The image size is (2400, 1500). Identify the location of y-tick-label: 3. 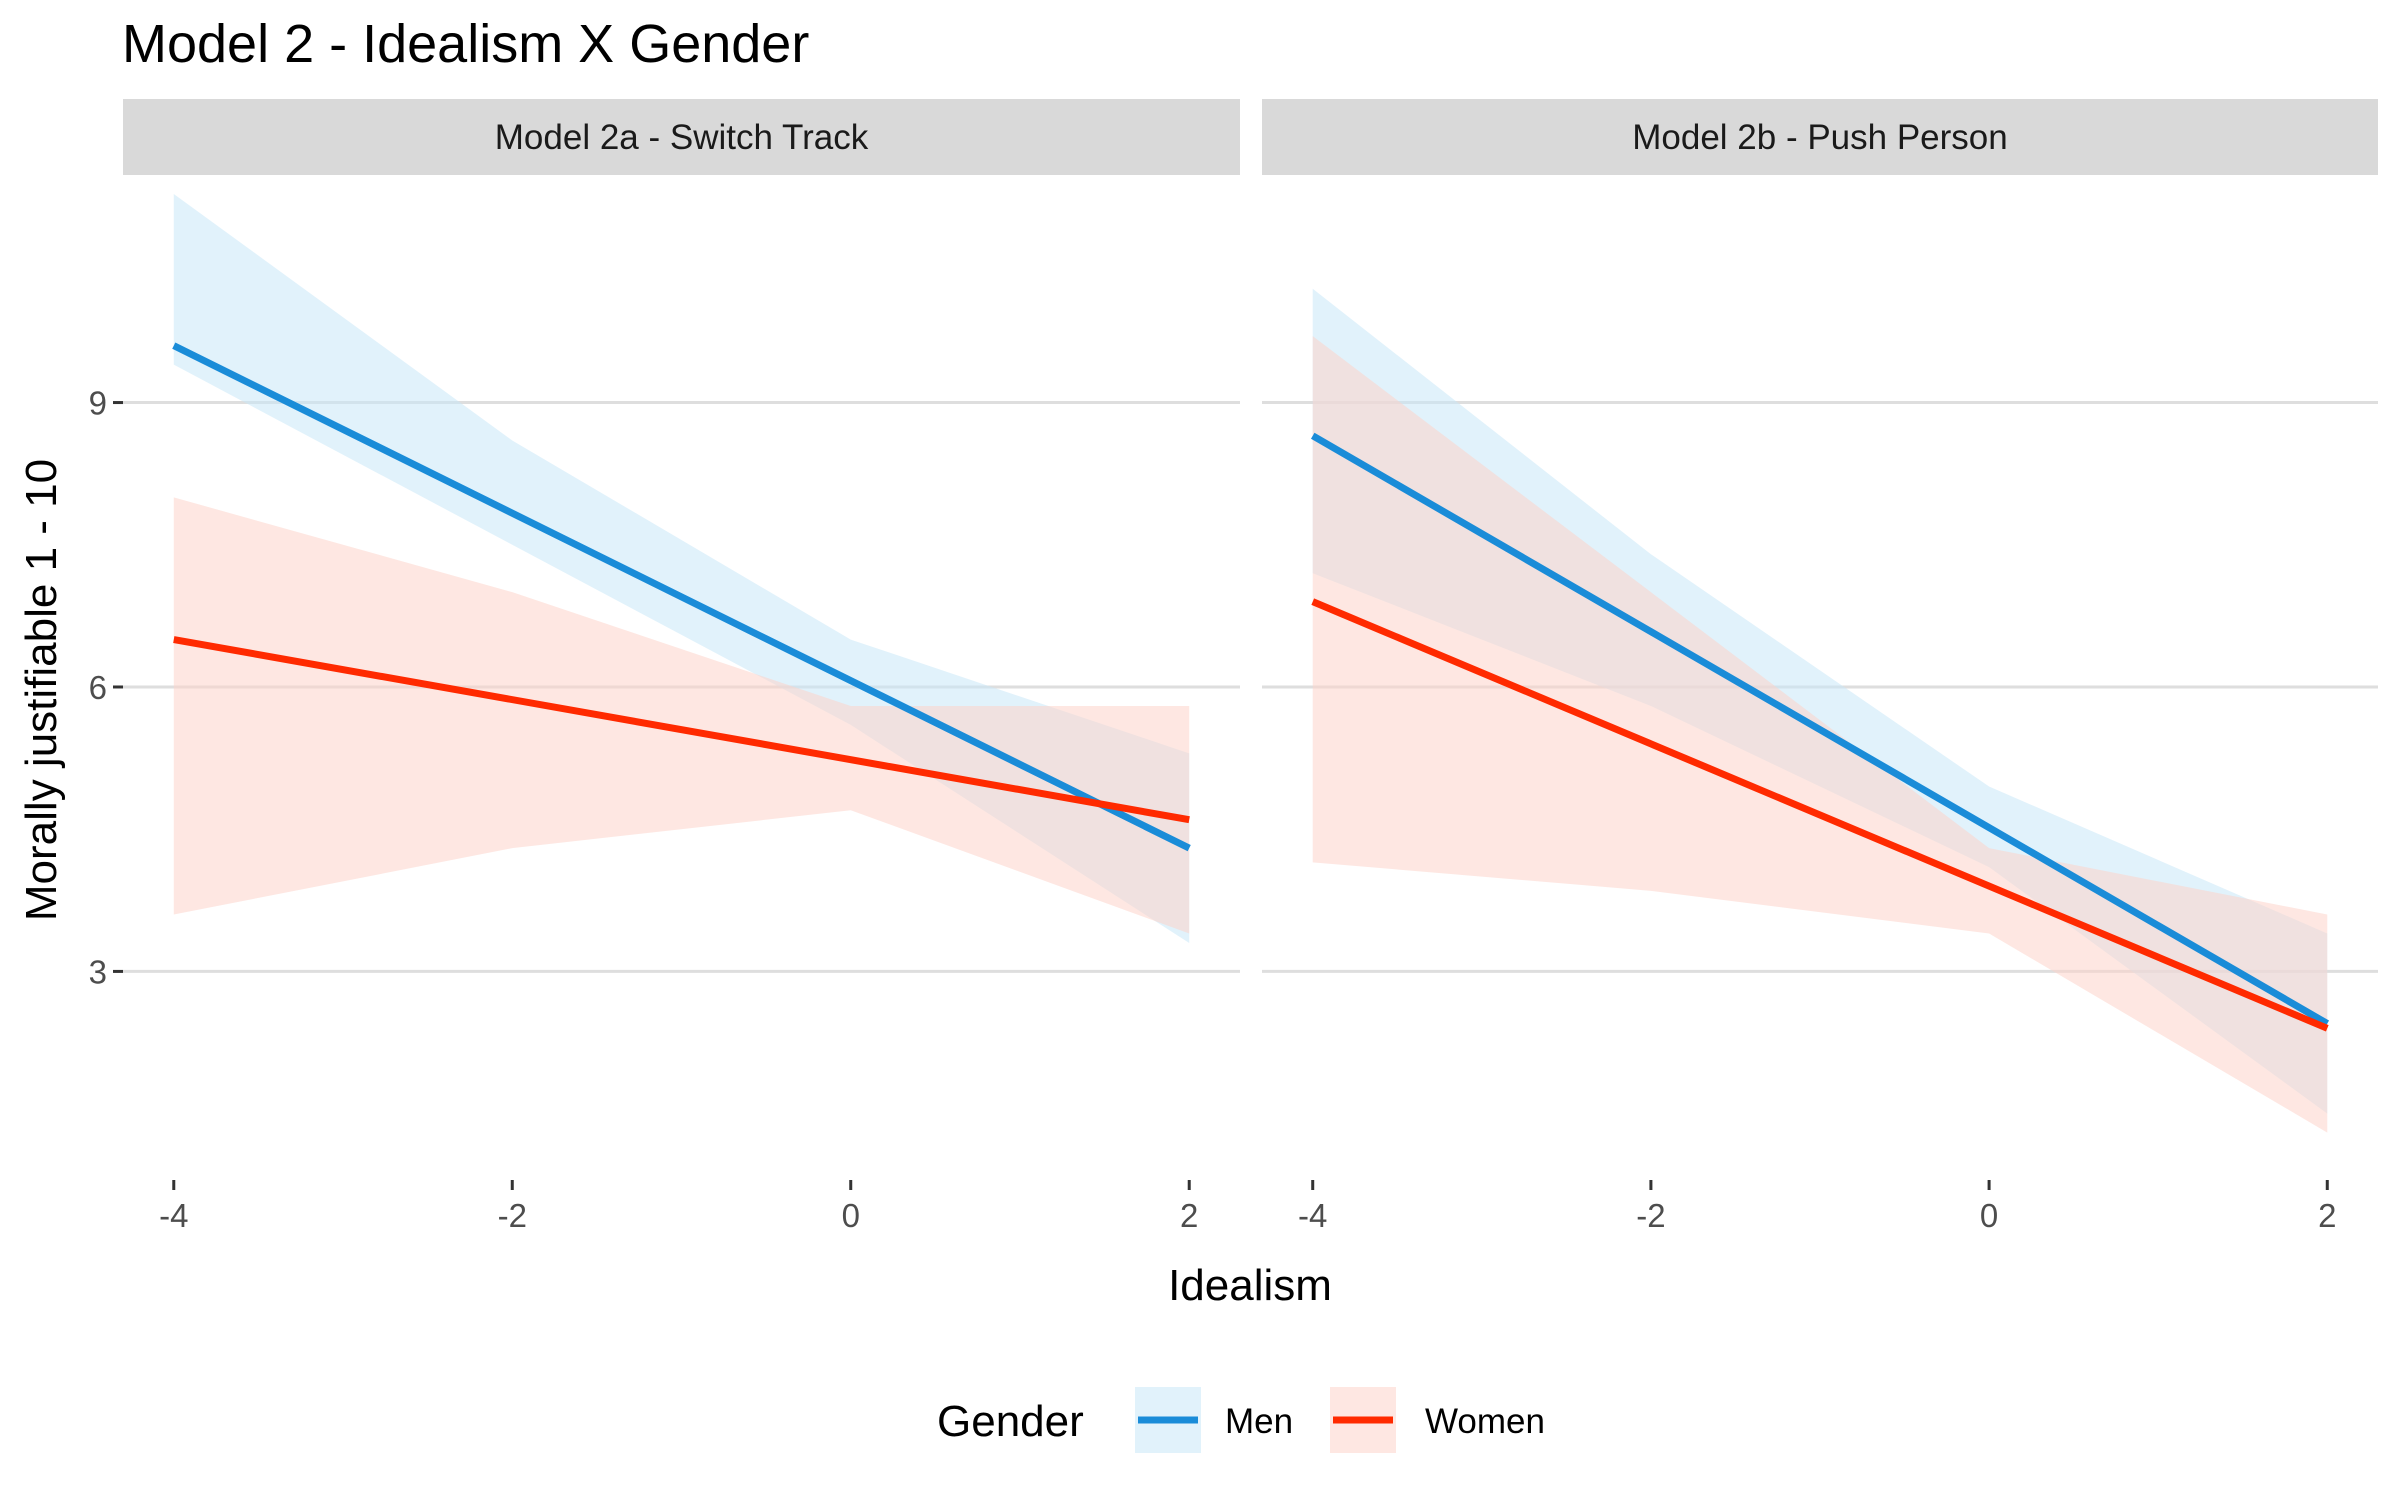
(98, 971).